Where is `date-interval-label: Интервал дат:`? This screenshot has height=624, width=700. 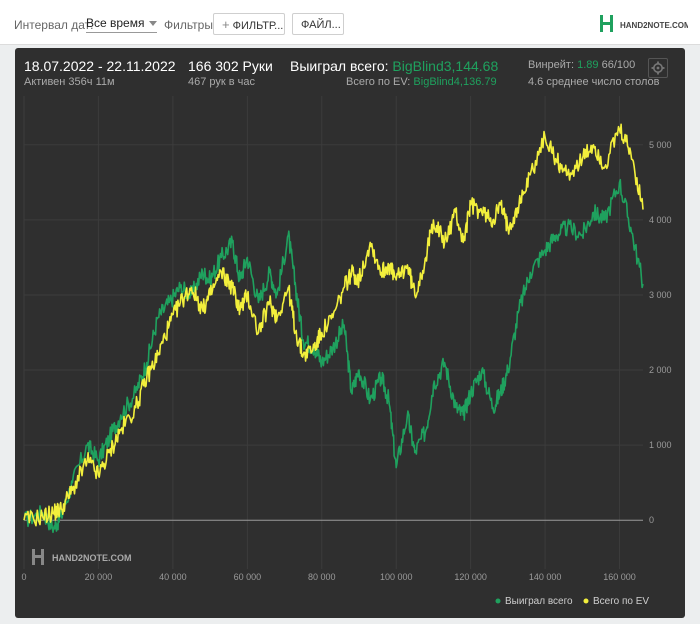 date-interval-label: Интервал дат: is located at coordinates (54, 25).